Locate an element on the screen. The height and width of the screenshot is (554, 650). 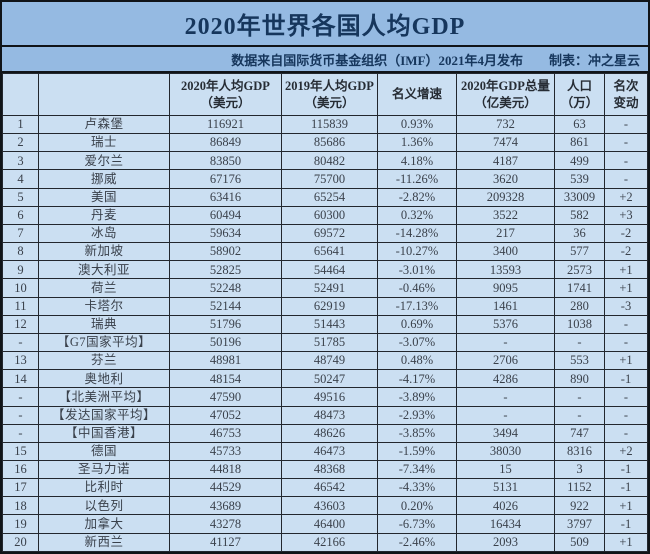
subtitle-band: 数据来自国际货币基金组织（IMF）2021年4月发布 制表：冲之星云 is located at coordinates (325, 60).